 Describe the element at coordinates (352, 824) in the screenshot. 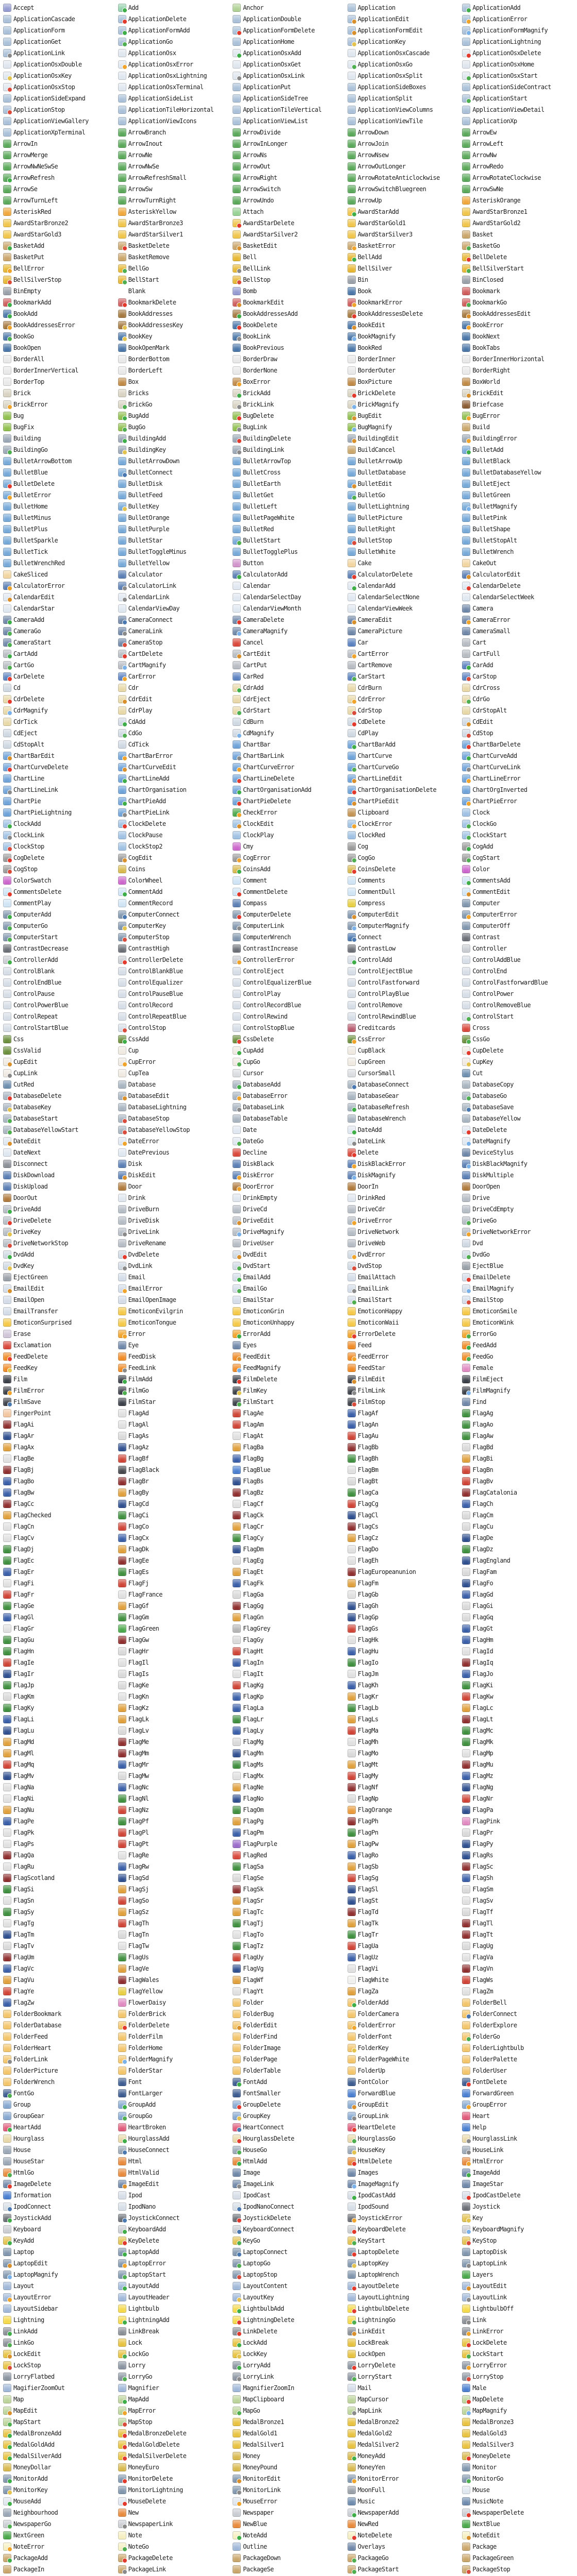

I see `clock-error-icon` at that location.